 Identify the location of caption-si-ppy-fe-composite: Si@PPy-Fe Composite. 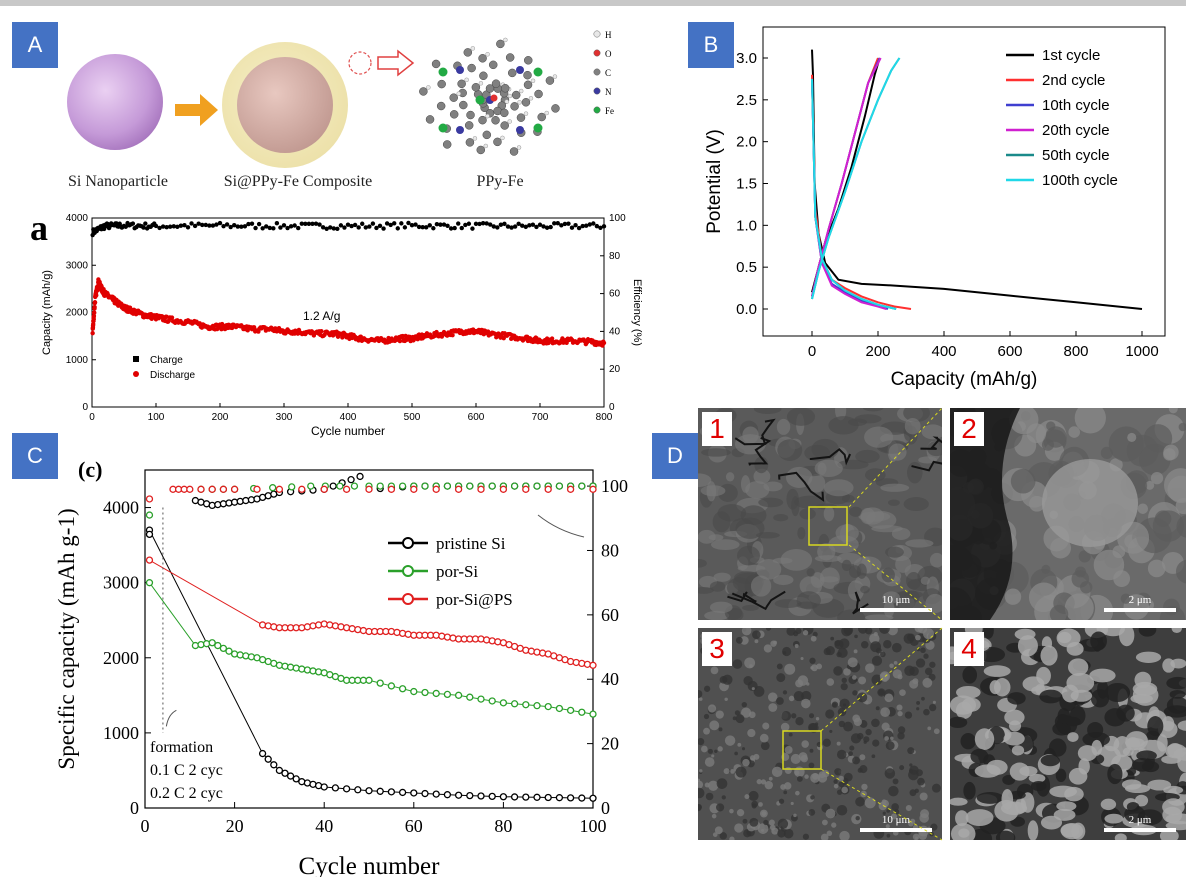
(298, 181).